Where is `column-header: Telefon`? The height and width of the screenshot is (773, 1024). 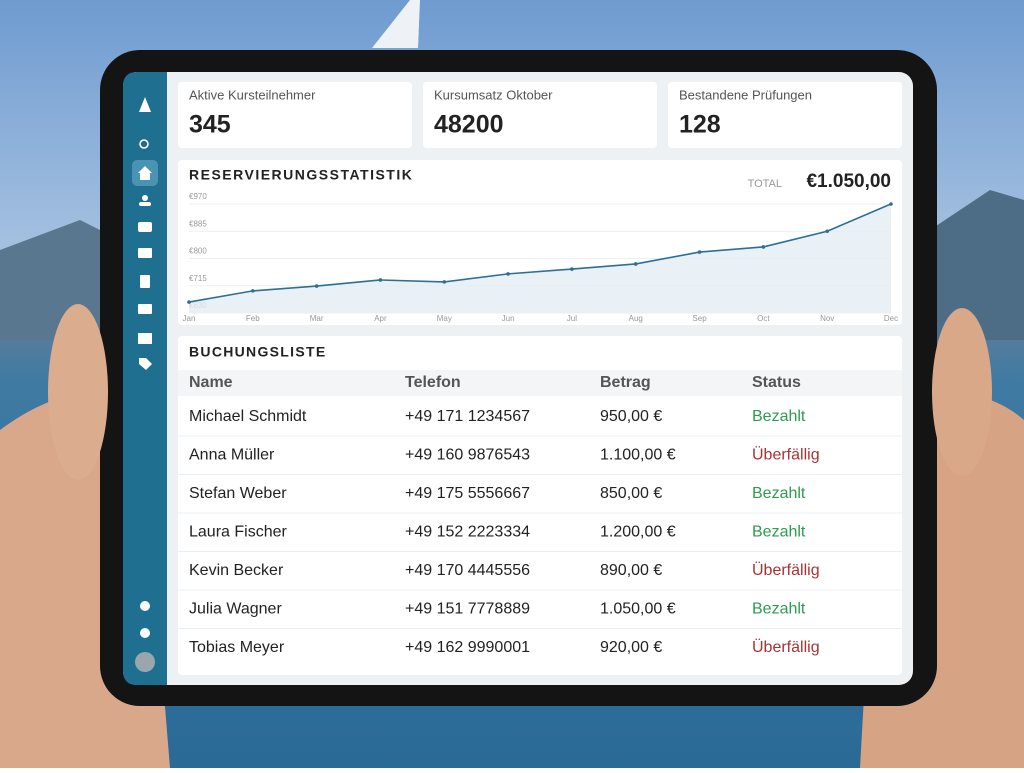
column-header: Telefon is located at coordinates (433, 382).